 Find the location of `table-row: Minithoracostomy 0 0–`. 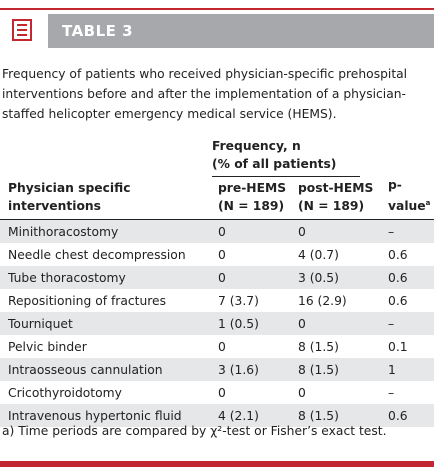

table-row: Minithoracostomy 0 0– is located at coordinates (217, 231).